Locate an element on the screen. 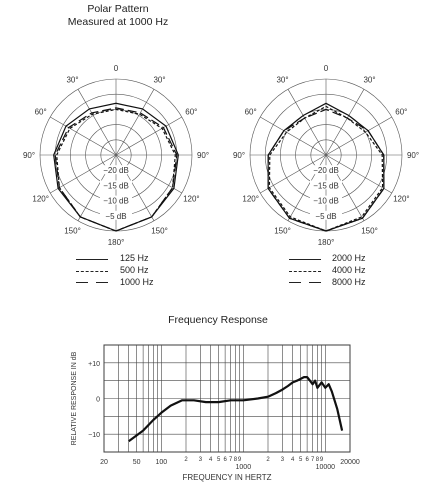 Image resolution: width=443 pixels, height=500 pixels. polar-series-125hz is located at coordinates (116, 167).